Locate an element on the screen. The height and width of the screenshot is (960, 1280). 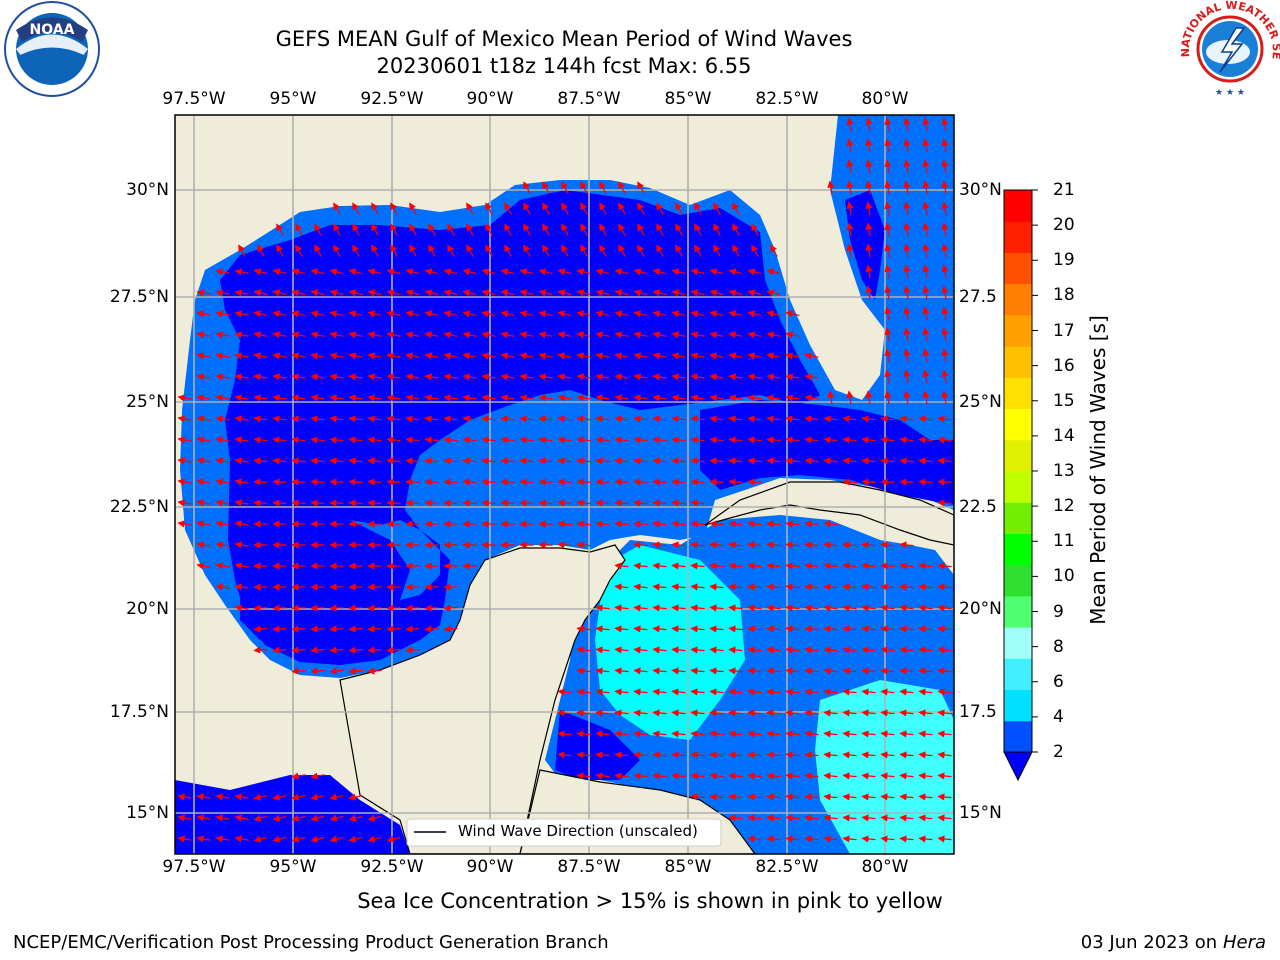
lon-label-top: 92.5°W is located at coordinates (392, 99).